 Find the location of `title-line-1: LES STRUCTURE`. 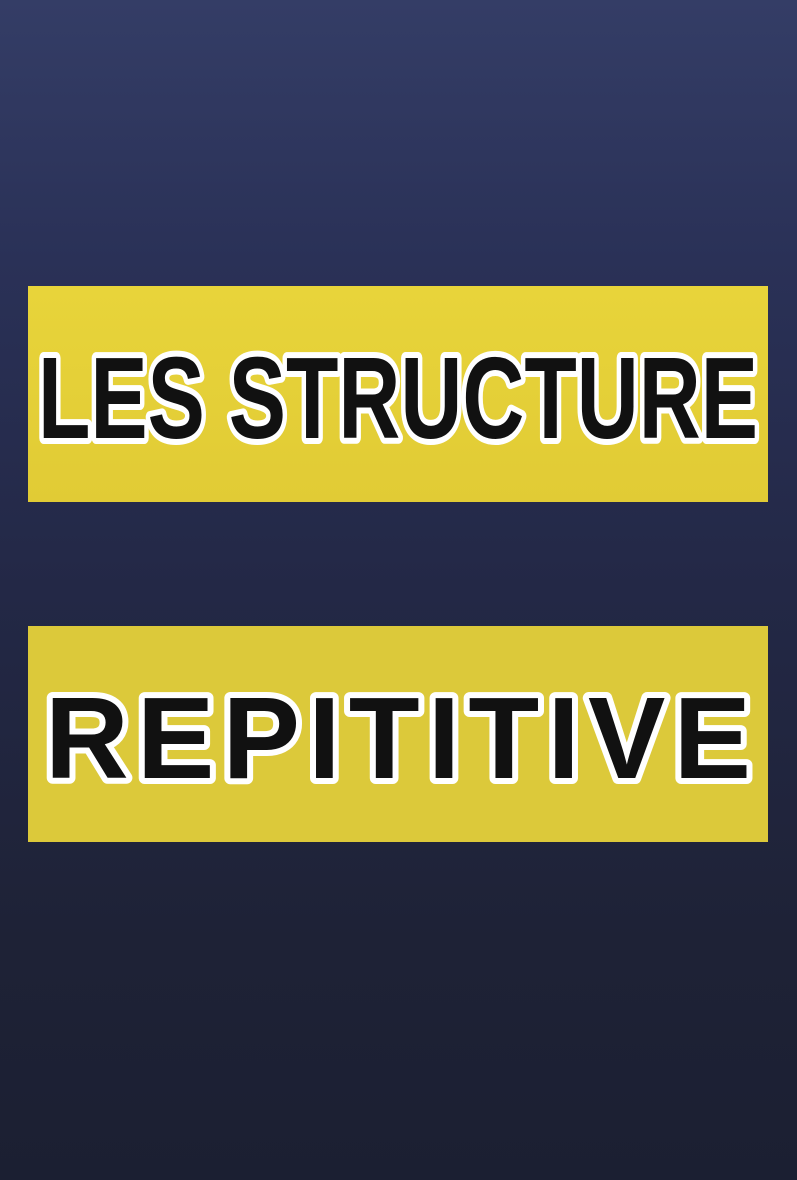

title-line-1: LES STRUCTURE is located at coordinates (398, 398).